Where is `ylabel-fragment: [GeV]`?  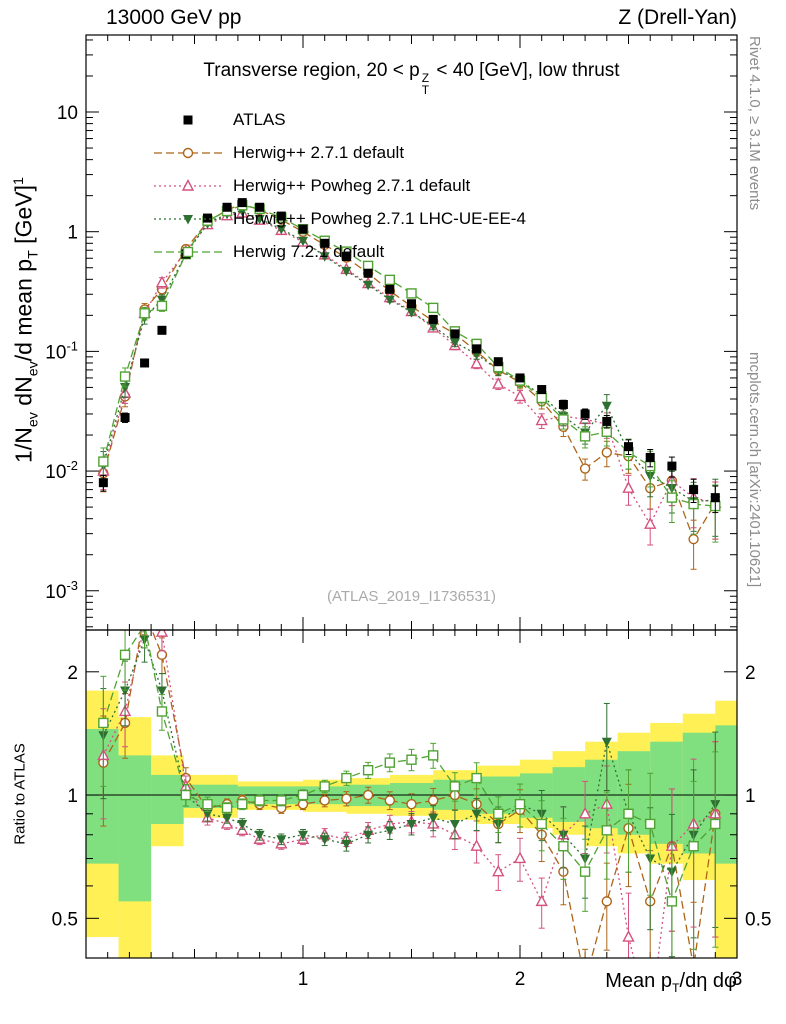
ylabel-fragment: [GeV] is located at coordinates (23, 218).